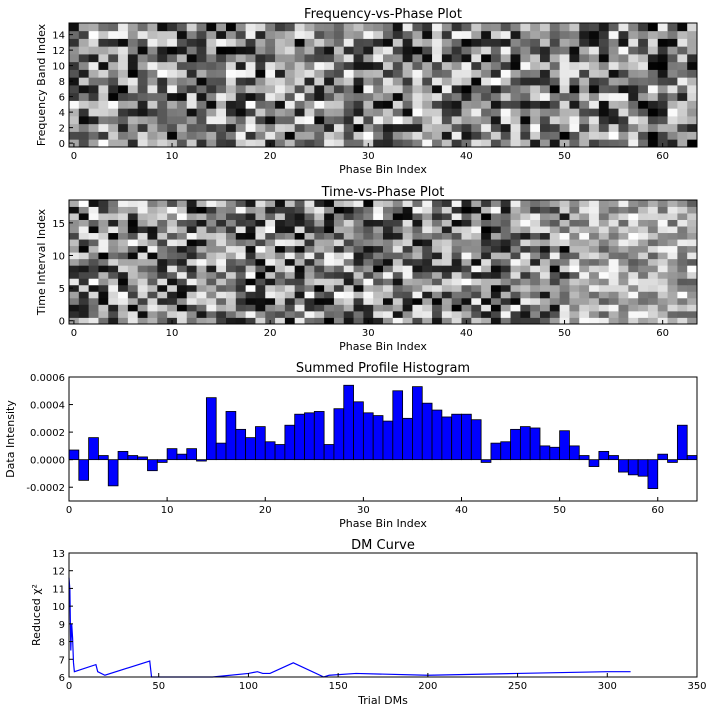  What do you see at coordinates (363, 510) in the screenshot?
I see `x-tick-label: 30` at bounding box center [363, 510].